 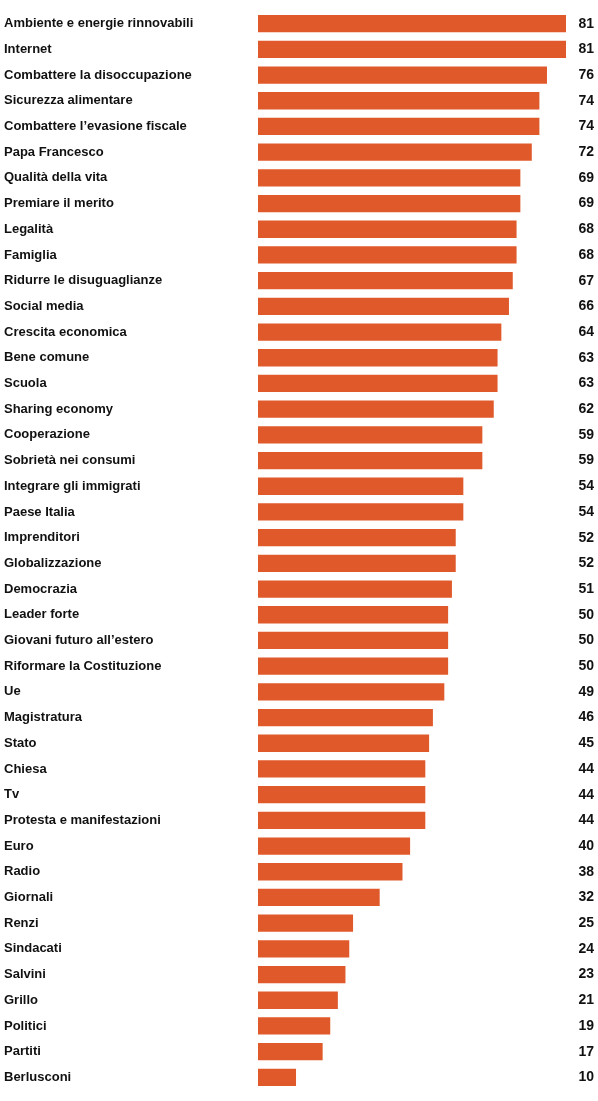 What do you see at coordinates (31, 254) in the screenshot?
I see `y-tick-label: Famiglia` at bounding box center [31, 254].